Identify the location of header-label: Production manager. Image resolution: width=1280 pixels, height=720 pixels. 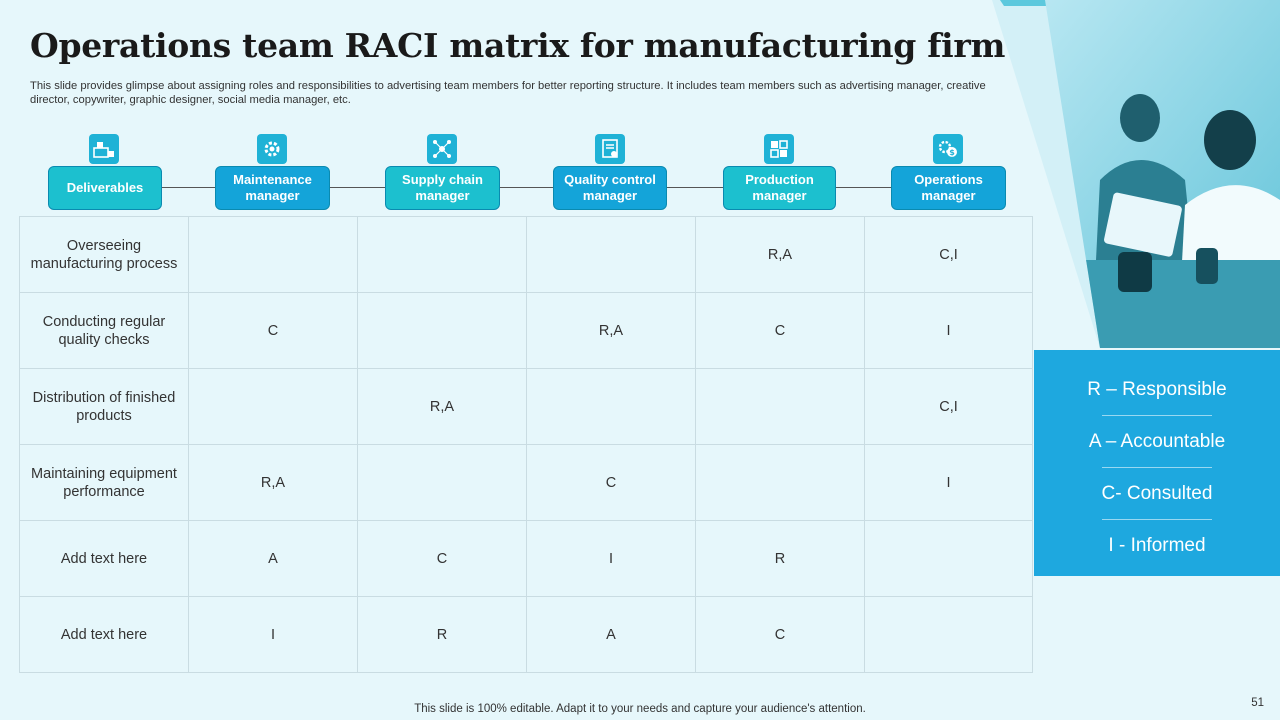
(779, 187).